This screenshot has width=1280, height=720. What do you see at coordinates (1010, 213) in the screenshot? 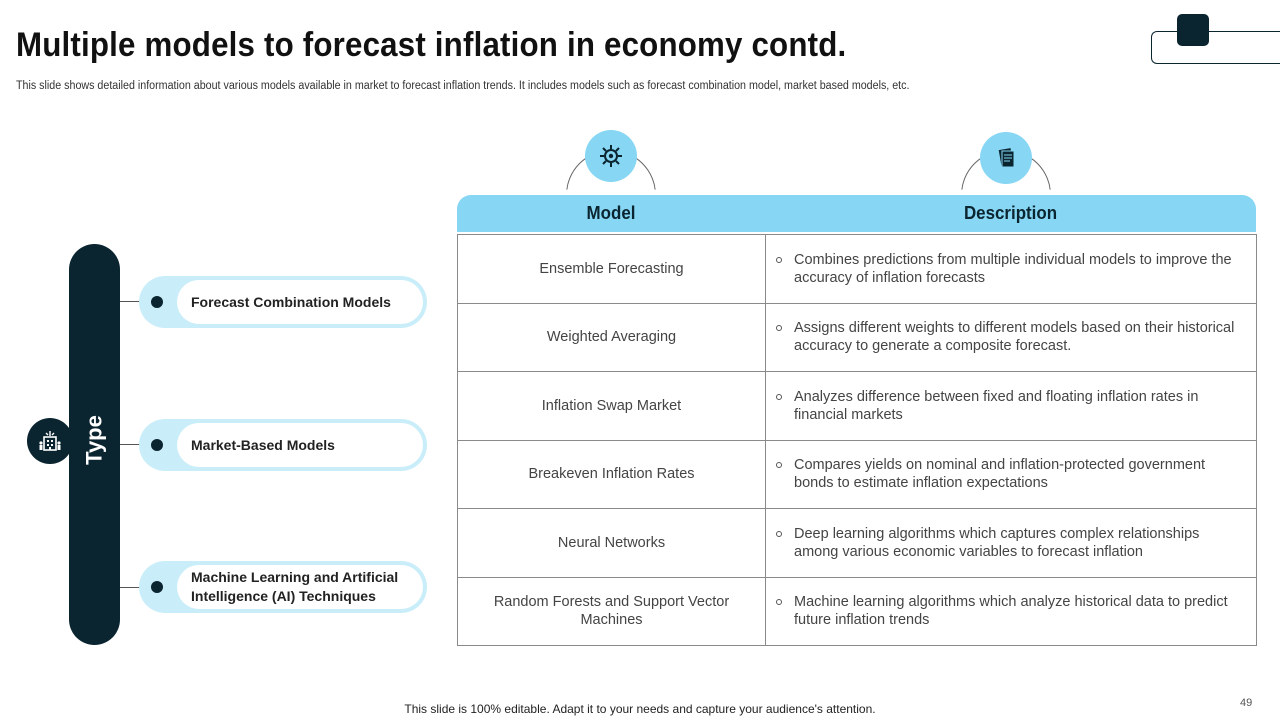
I see `column-header-description: Description` at bounding box center [1010, 213].